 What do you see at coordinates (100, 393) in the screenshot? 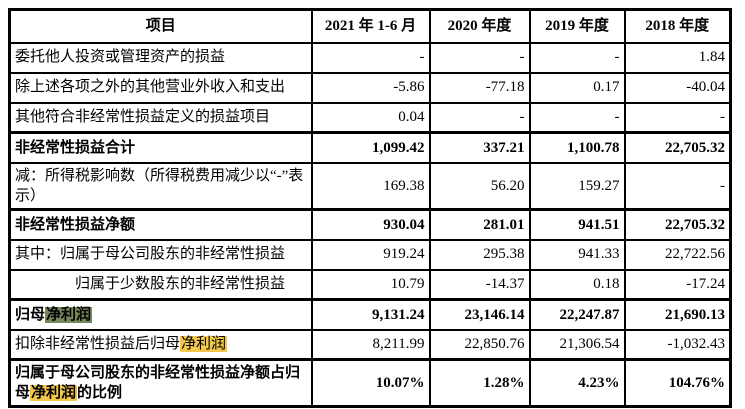
I see `label-text: 的比例` at bounding box center [100, 393].